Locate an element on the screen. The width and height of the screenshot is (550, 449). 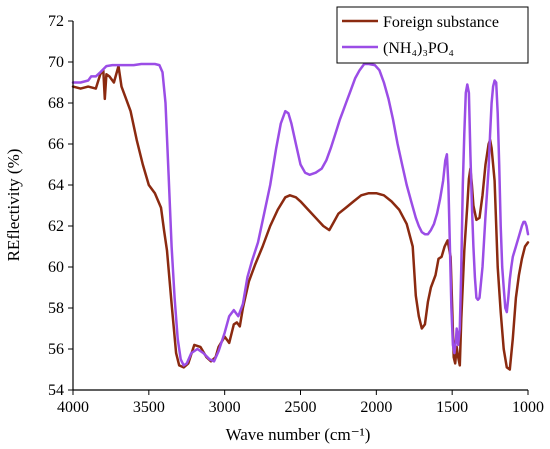
y-tick-label: 70 is located at coordinates (56, 62).